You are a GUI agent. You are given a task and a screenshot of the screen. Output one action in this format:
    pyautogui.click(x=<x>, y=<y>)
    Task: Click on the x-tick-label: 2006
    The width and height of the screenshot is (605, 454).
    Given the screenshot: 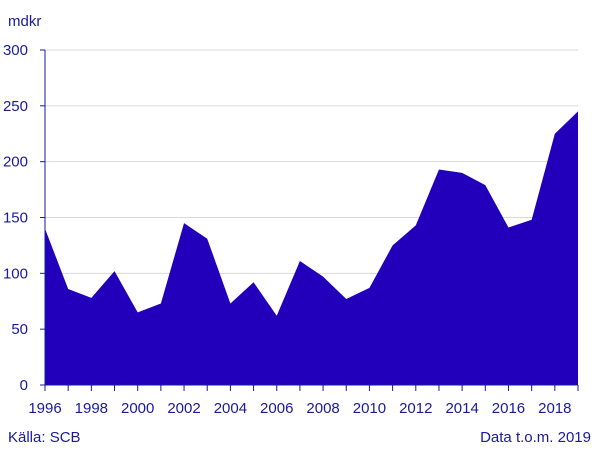 What is the action you would take?
    pyautogui.click(x=276, y=408)
    